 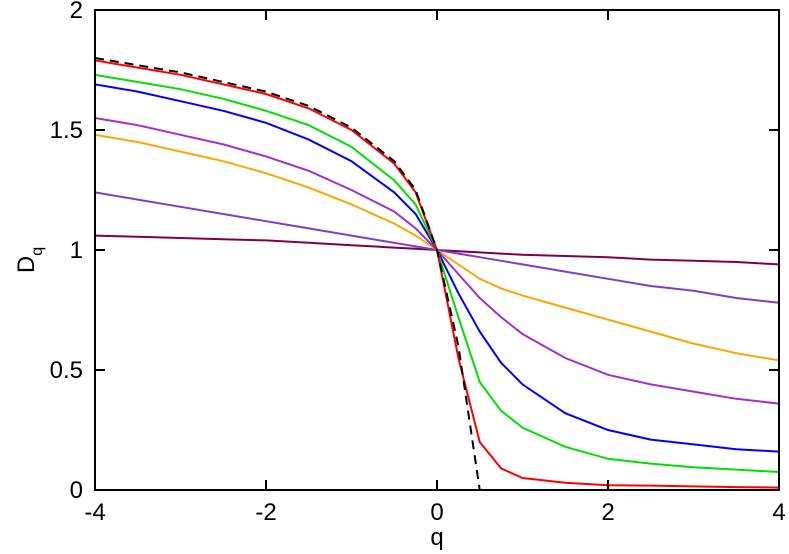 I want to click on x-tick-label: 0, so click(x=436, y=512).